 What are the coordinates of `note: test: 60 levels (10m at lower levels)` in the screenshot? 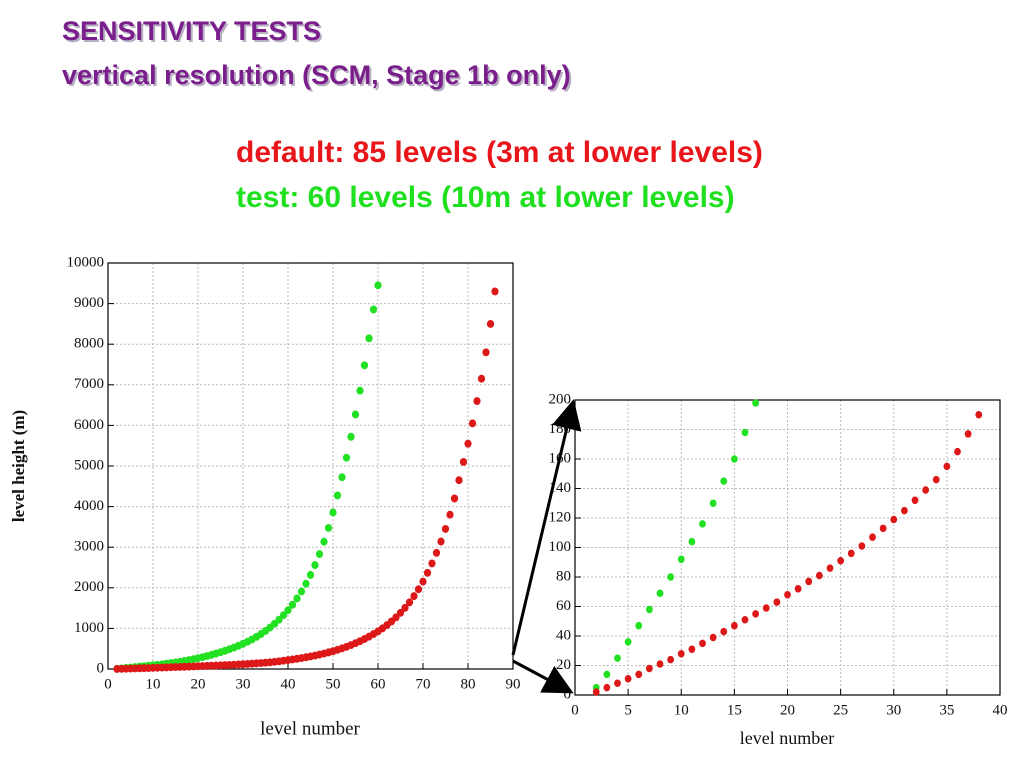 It's located at (485, 197).